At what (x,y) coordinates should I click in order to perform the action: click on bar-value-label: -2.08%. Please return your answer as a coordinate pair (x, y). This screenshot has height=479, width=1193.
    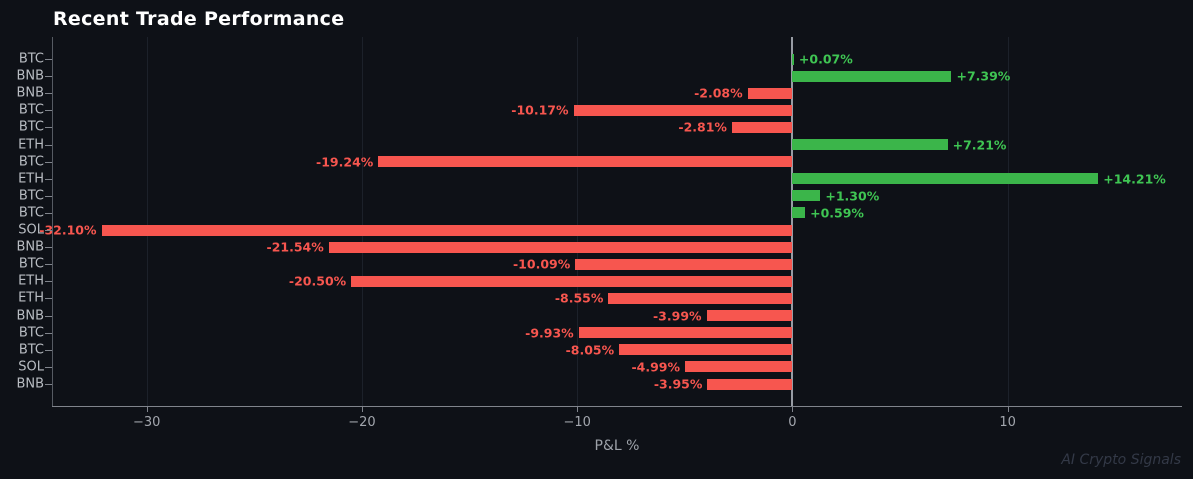
    Looking at the image, I should click on (718, 93).